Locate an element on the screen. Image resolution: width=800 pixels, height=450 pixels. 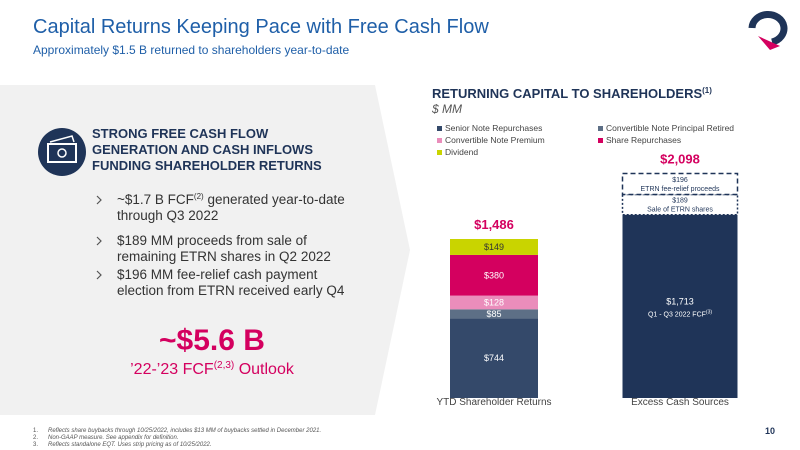
outlook-text: Outlook is located at coordinates (264, 369).